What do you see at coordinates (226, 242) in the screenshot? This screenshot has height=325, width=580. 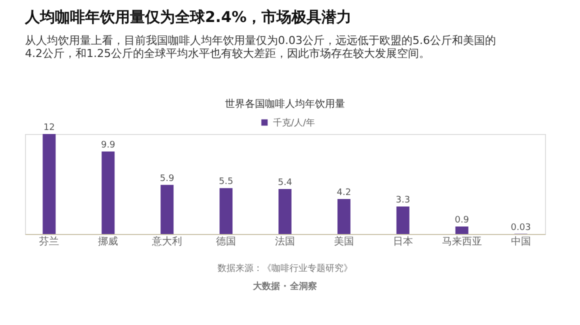 I see `x-tick-label: 德国` at bounding box center [226, 242].